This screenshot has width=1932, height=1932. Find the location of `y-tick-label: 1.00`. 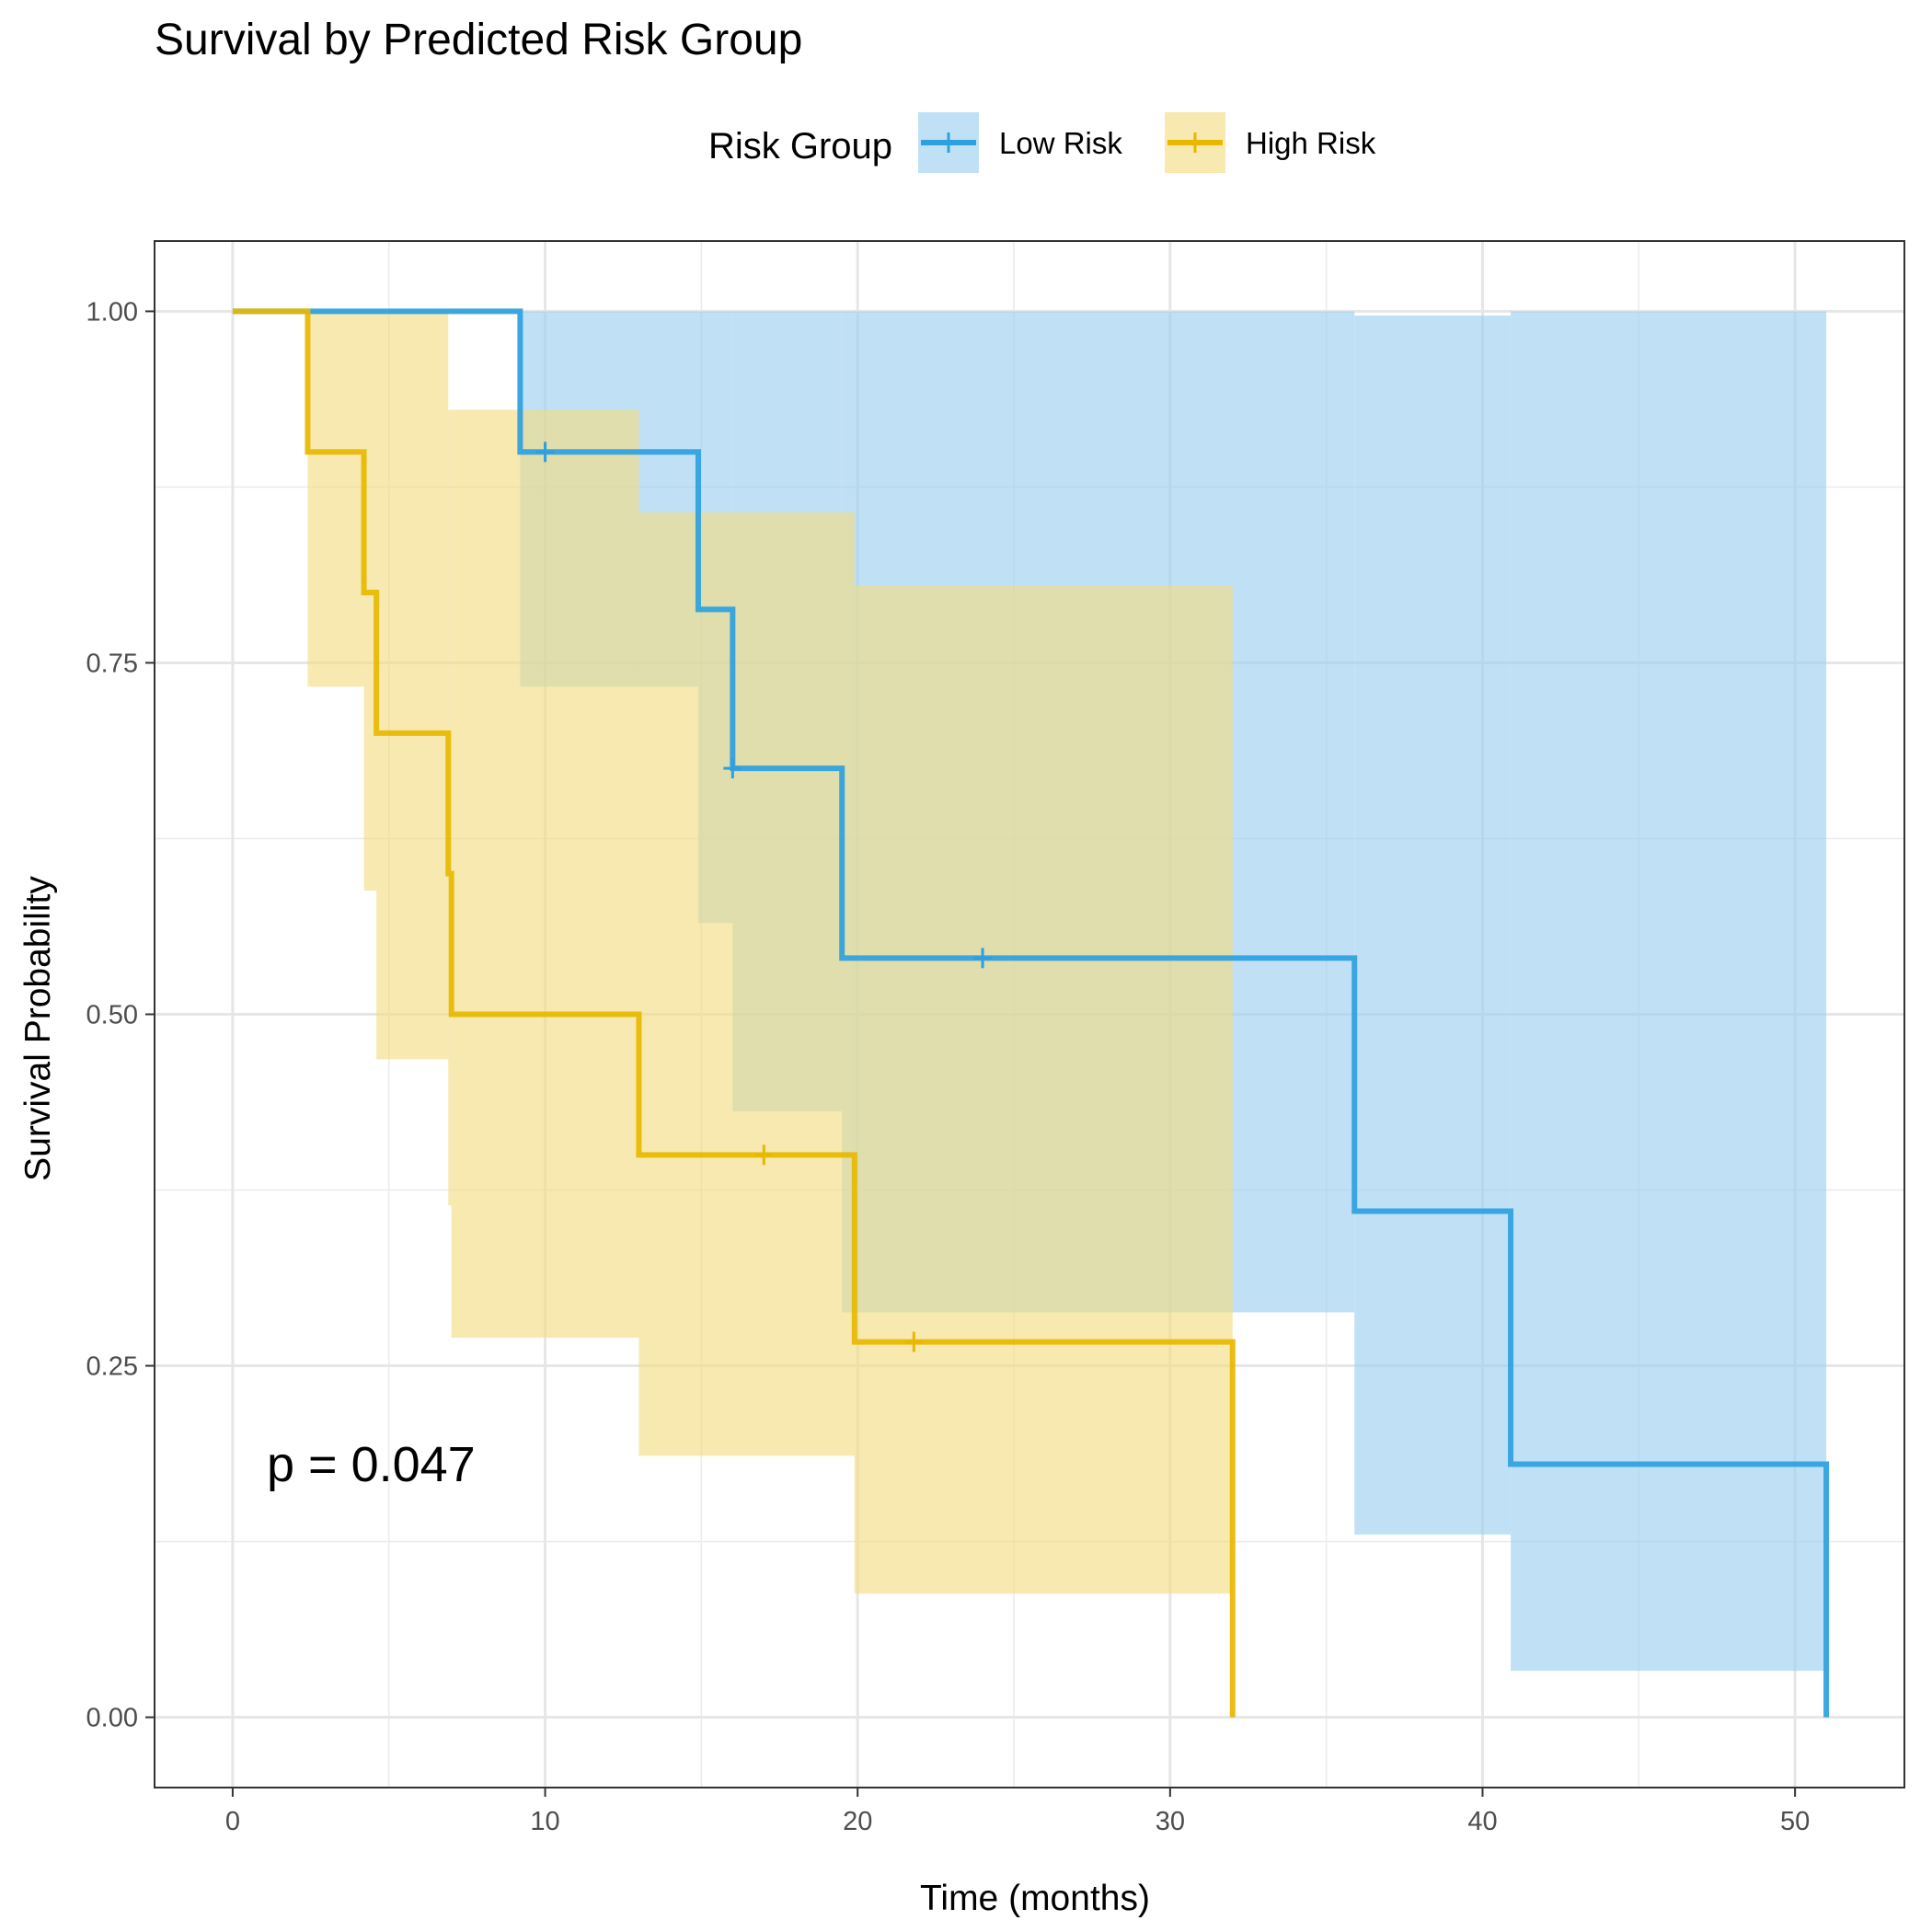

y-tick-label: 1.00 is located at coordinates (112, 312).